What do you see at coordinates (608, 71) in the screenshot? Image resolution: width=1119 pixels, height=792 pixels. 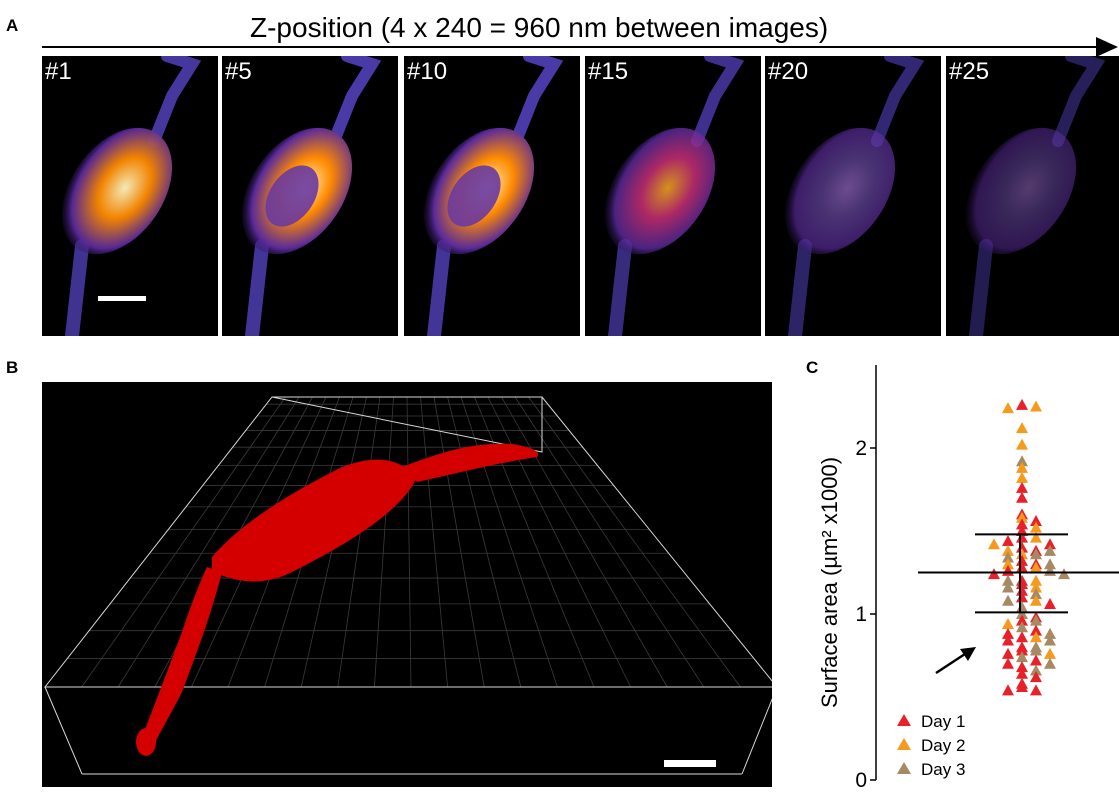 I see `z-slice-label: #15` at bounding box center [608, 71].